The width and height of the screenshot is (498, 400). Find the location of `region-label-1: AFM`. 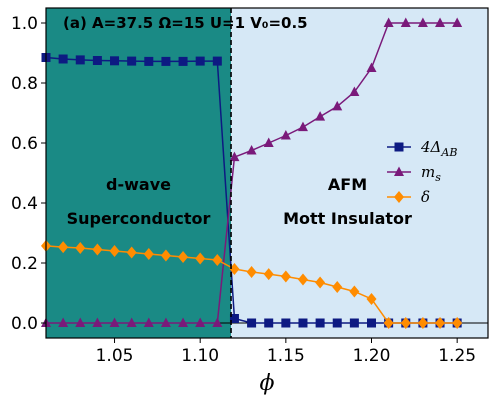

region-label-1: AFM is located at coordinates (347, 184).